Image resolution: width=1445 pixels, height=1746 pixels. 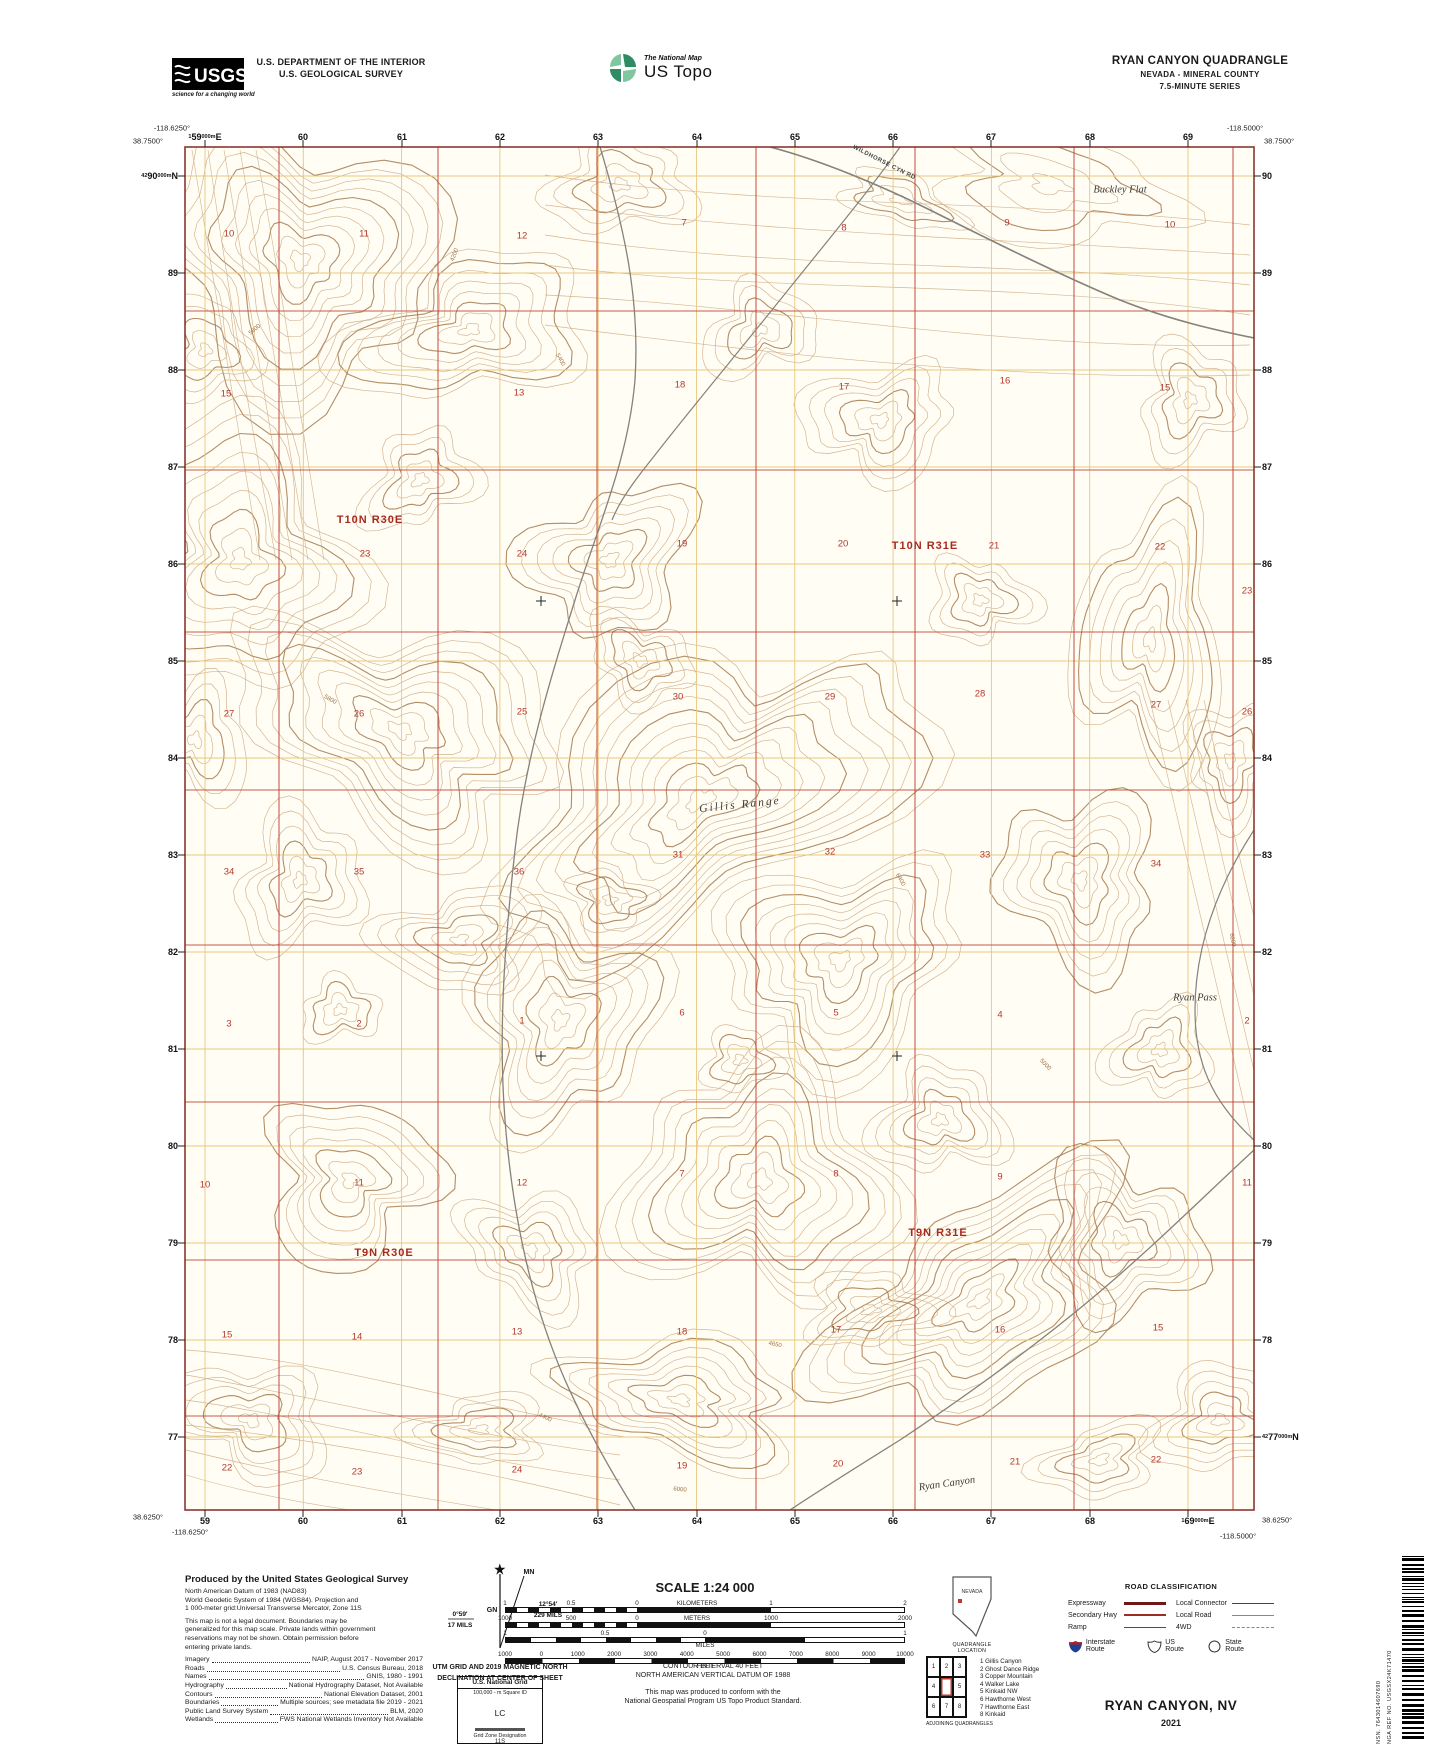 What do you see at coordinates (172, 1049) in the screenshot?
I see `grid-label-left: 81` at bounding box center [172, 1049].